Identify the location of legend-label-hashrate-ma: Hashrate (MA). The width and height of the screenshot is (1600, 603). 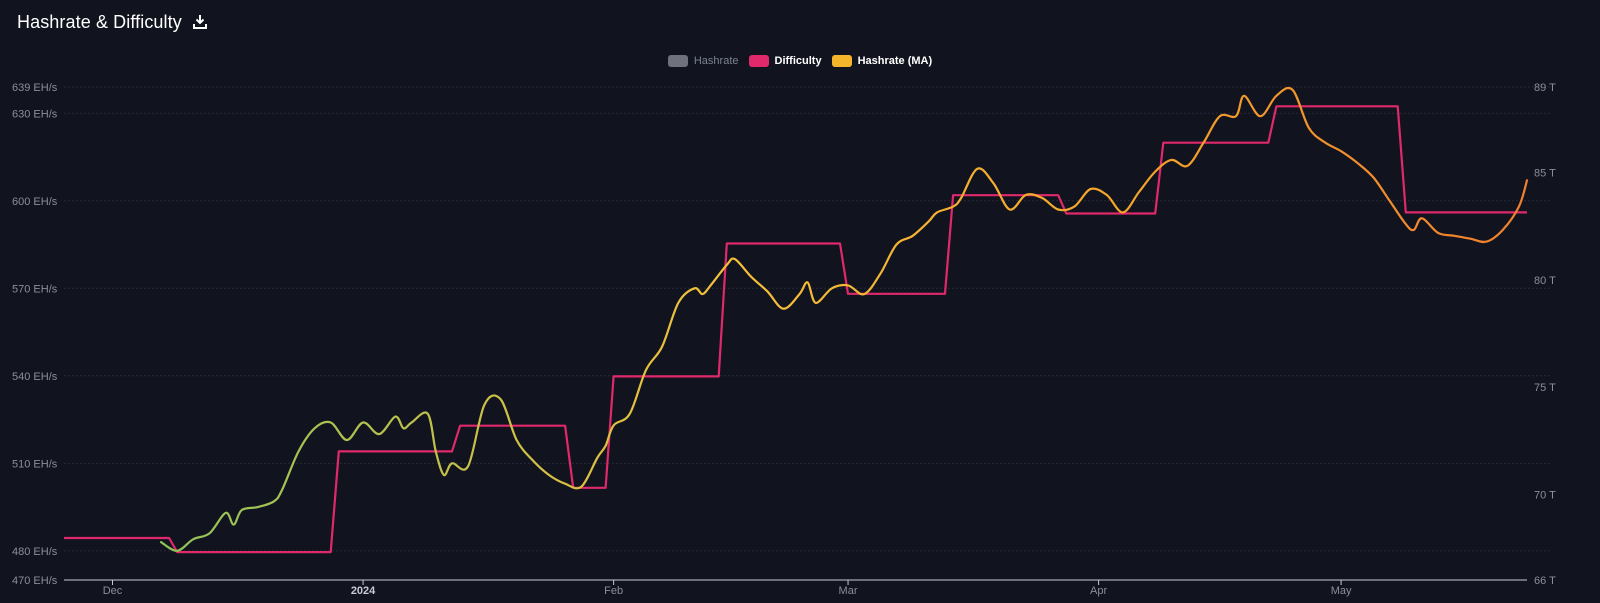
(895, 61).